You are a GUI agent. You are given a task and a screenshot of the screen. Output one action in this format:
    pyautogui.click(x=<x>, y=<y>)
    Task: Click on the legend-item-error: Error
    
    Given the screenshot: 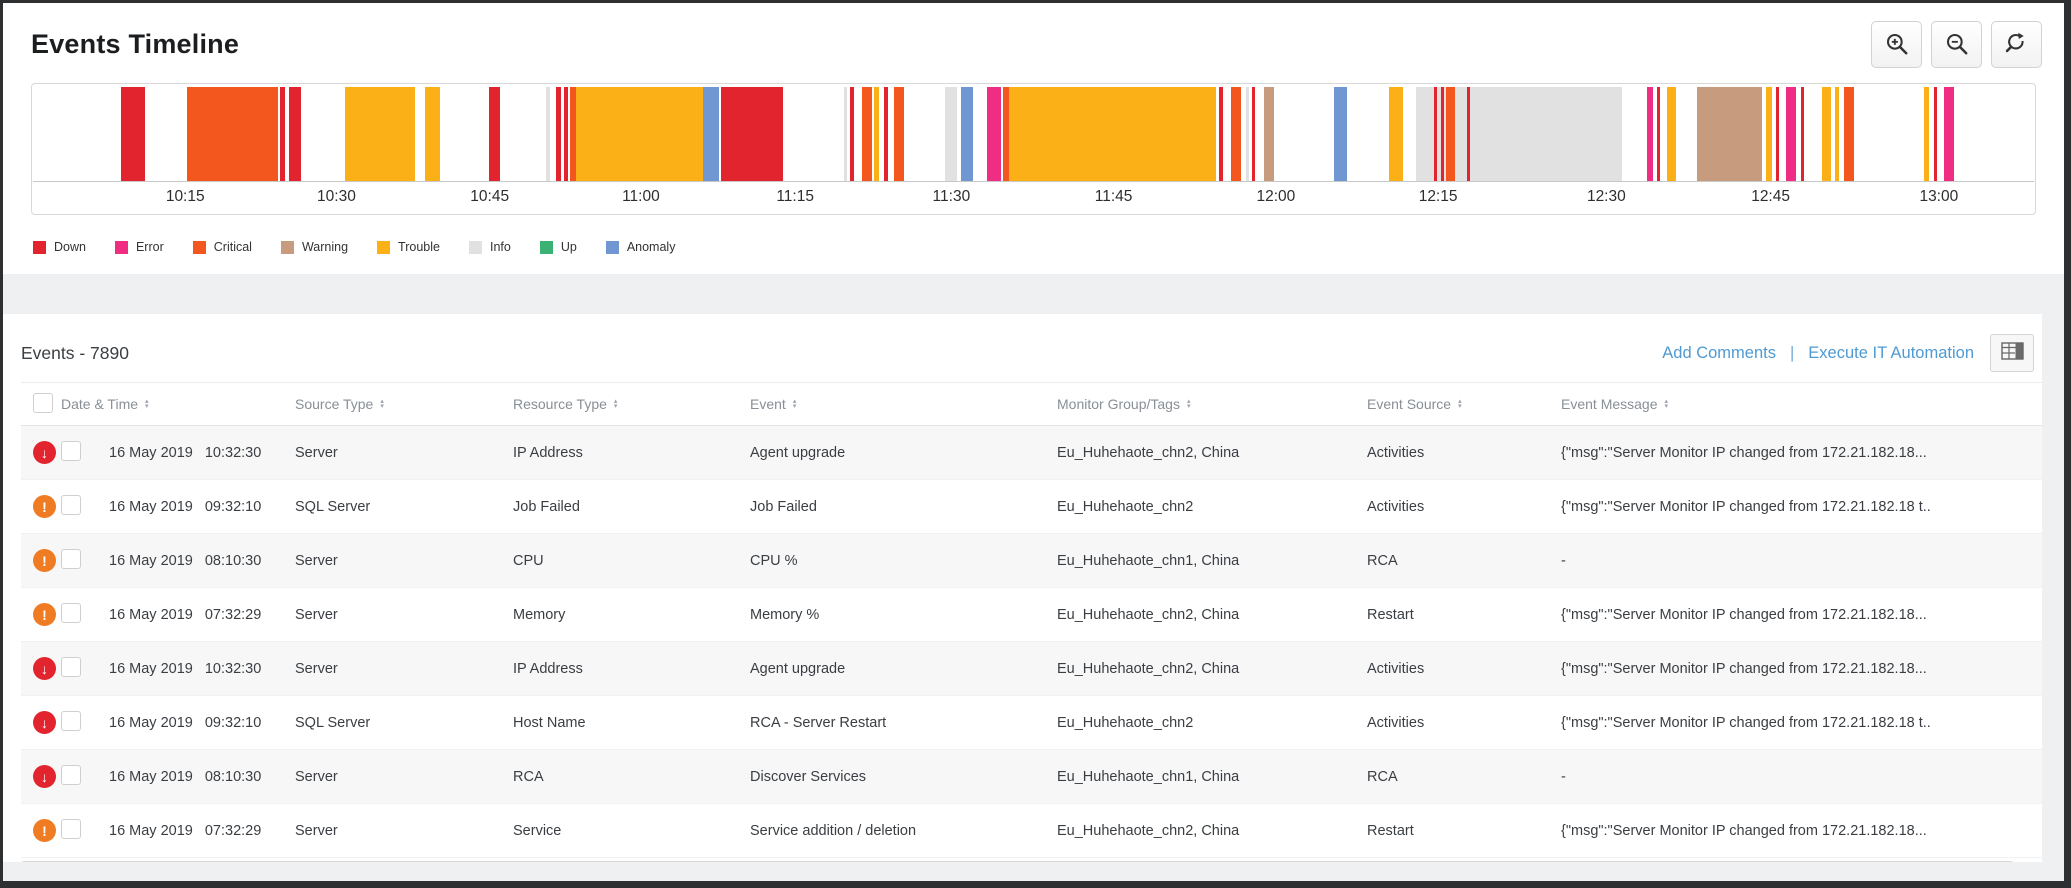 What is the action you would take?
    pyautogui.click(x=139, y=247)
    